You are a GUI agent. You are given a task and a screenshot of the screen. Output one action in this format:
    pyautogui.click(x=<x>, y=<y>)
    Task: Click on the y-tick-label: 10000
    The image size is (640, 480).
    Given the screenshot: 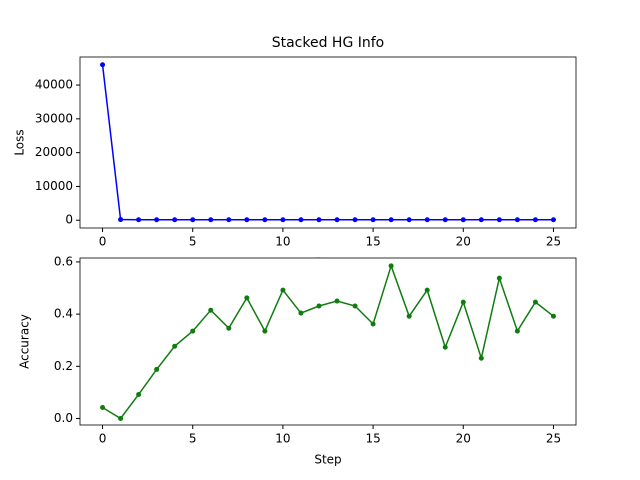 What is the action you would take?
    pyautogui.click(x=54, y=186)
    